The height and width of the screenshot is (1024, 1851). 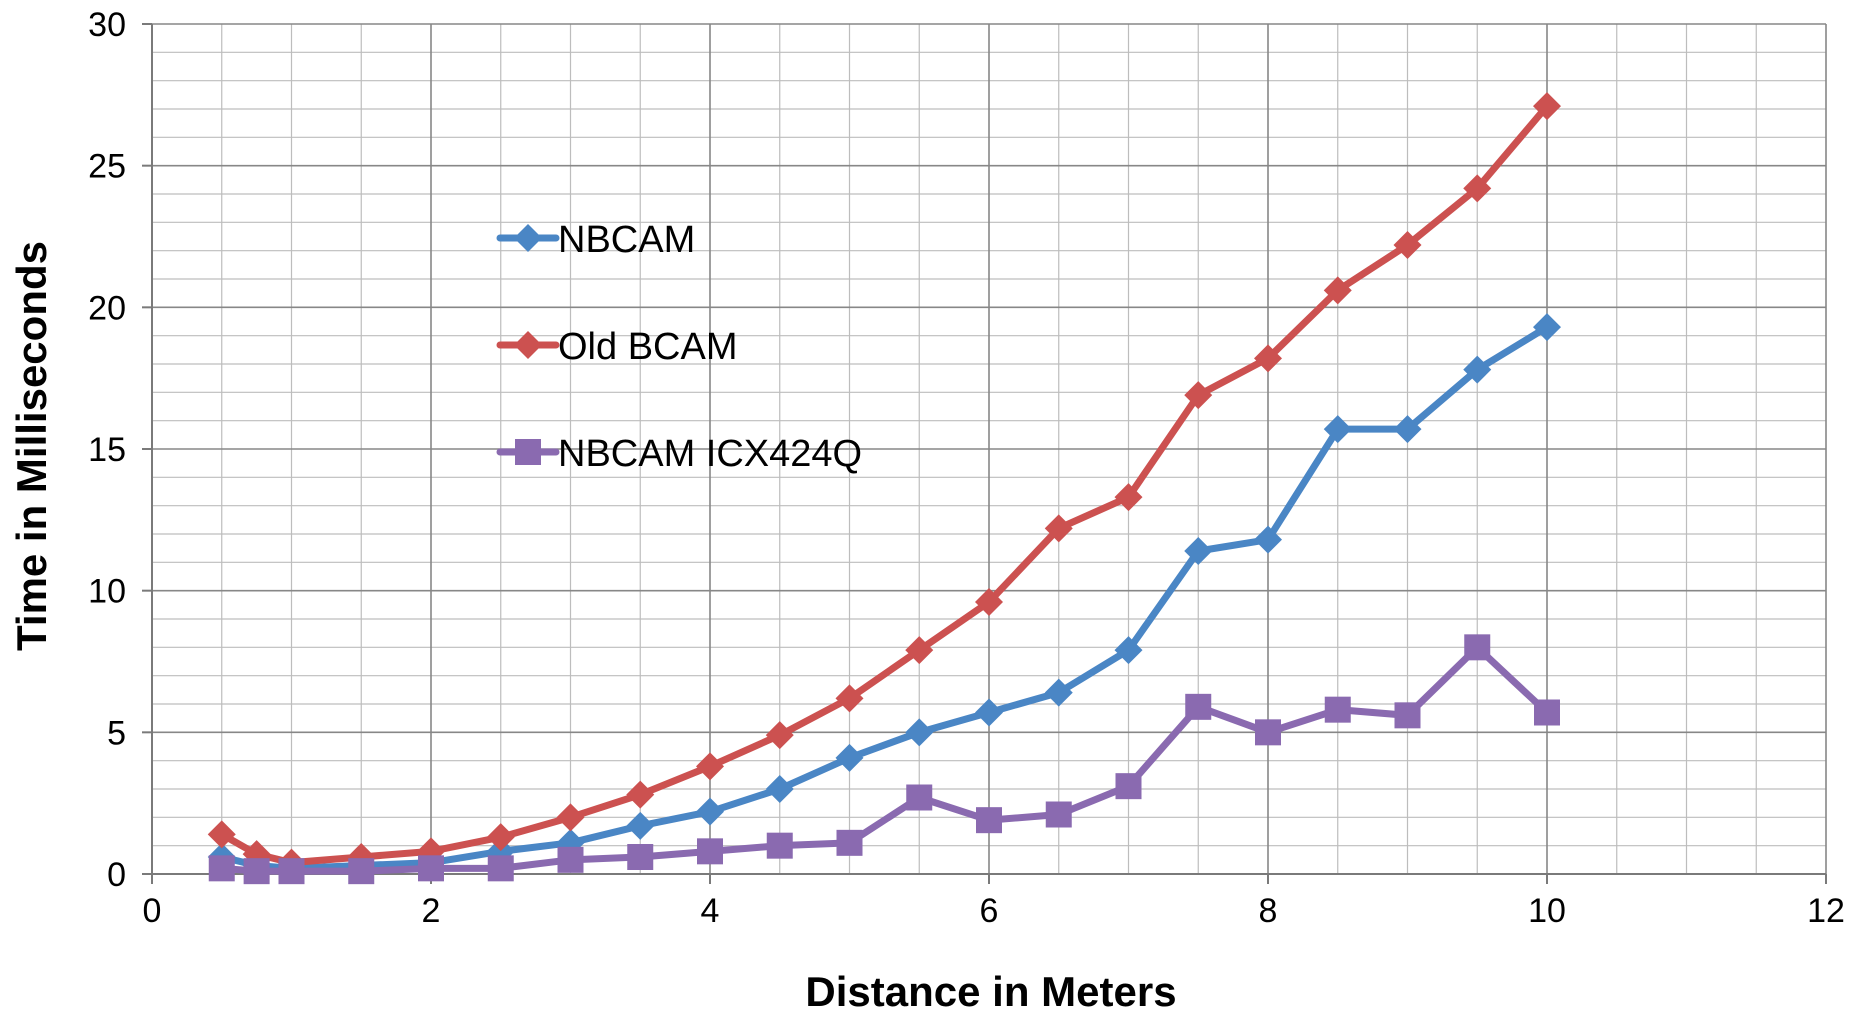 I want to click on y-axis-tick-label: 20, so click(x=107, y=308).